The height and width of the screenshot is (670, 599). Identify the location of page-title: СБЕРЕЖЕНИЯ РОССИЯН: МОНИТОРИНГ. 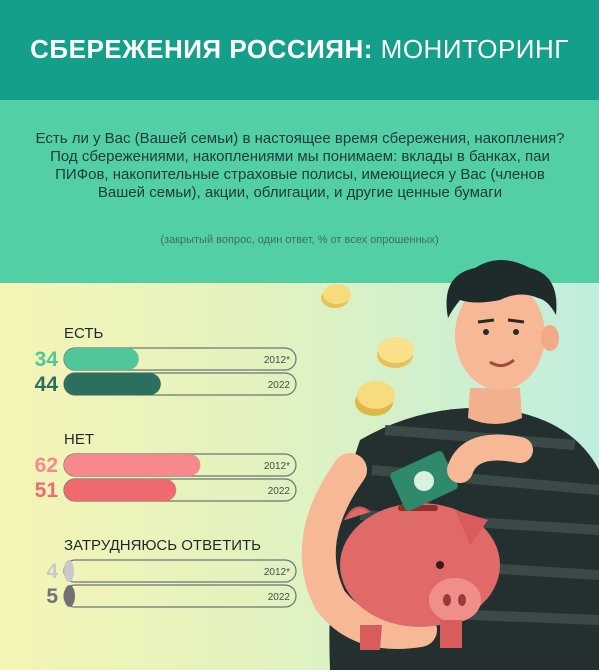
(299, 49).